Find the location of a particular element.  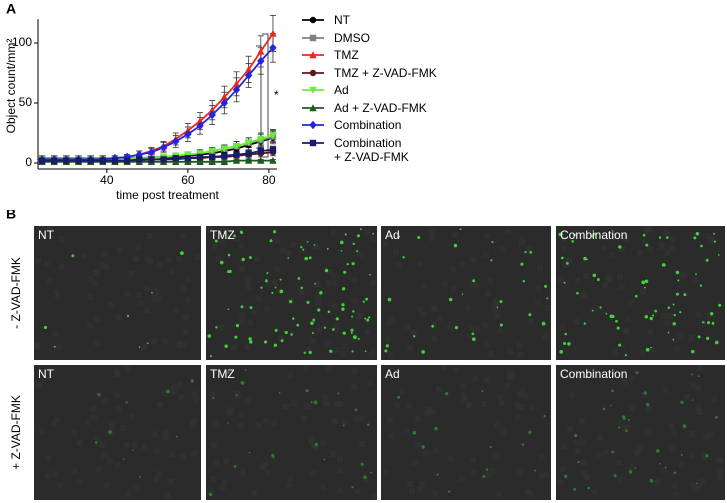

legend-label: DMSO is located at coordinates (352, 37).